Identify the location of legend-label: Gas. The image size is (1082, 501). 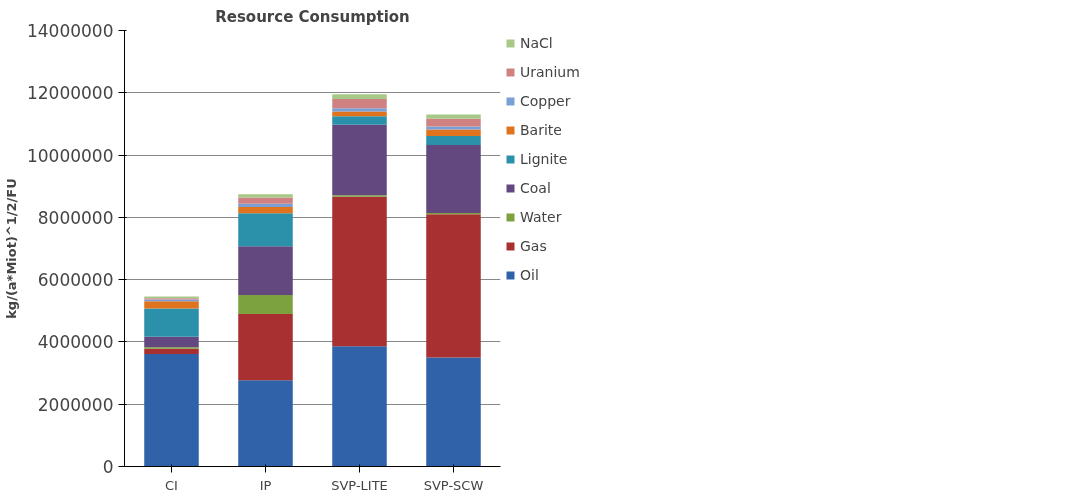
(534, 246).